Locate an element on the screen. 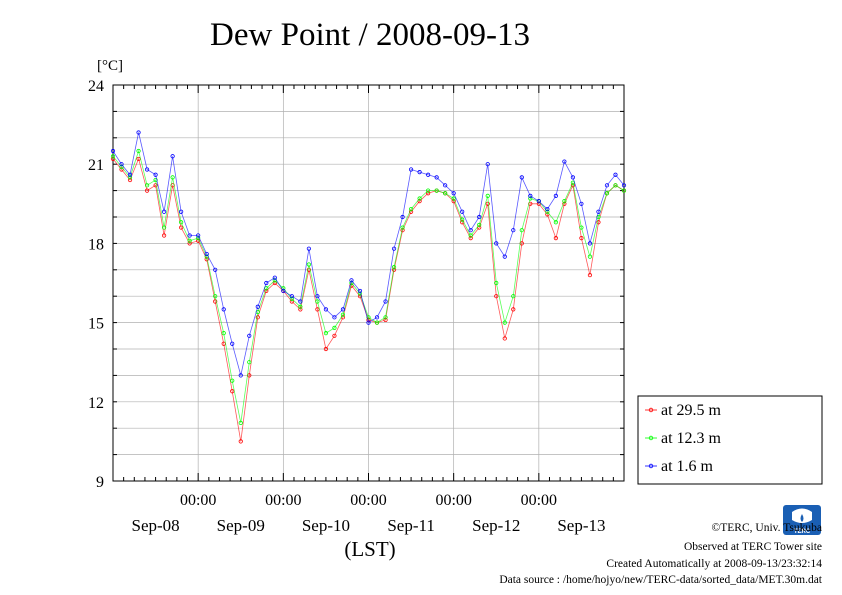 This screenshot has height=595, width=842. observed-text: Observed at TERC Tower site is located at coordinates (753, 547).